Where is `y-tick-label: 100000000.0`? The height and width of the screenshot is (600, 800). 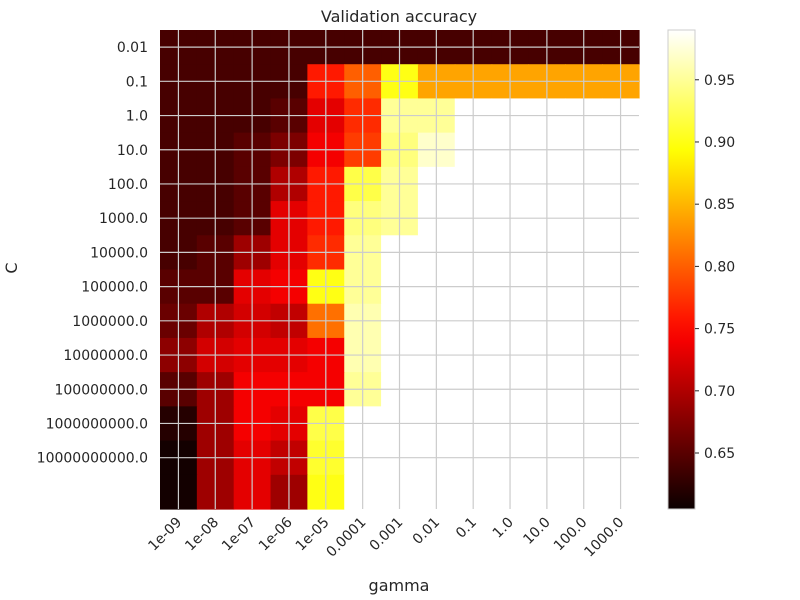
y-tick-label: 100000000.0 is located at coordinates (101, 390).